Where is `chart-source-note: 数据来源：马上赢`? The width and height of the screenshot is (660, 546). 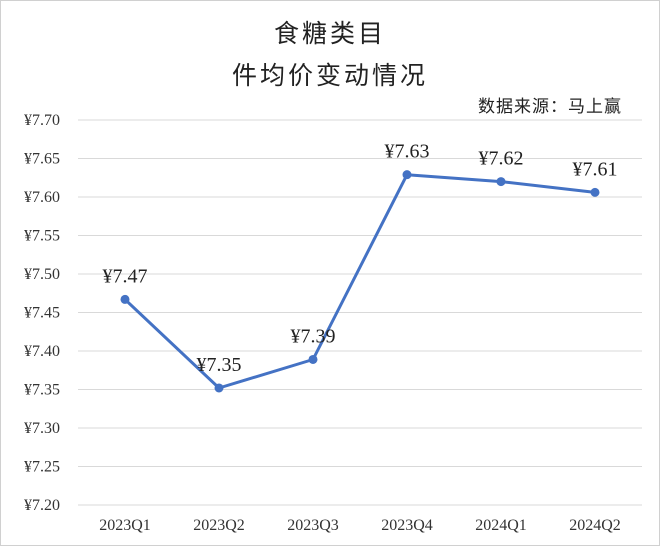
chart-source-note: 数据来源：马上赢 is located at coordinates (550, 107).